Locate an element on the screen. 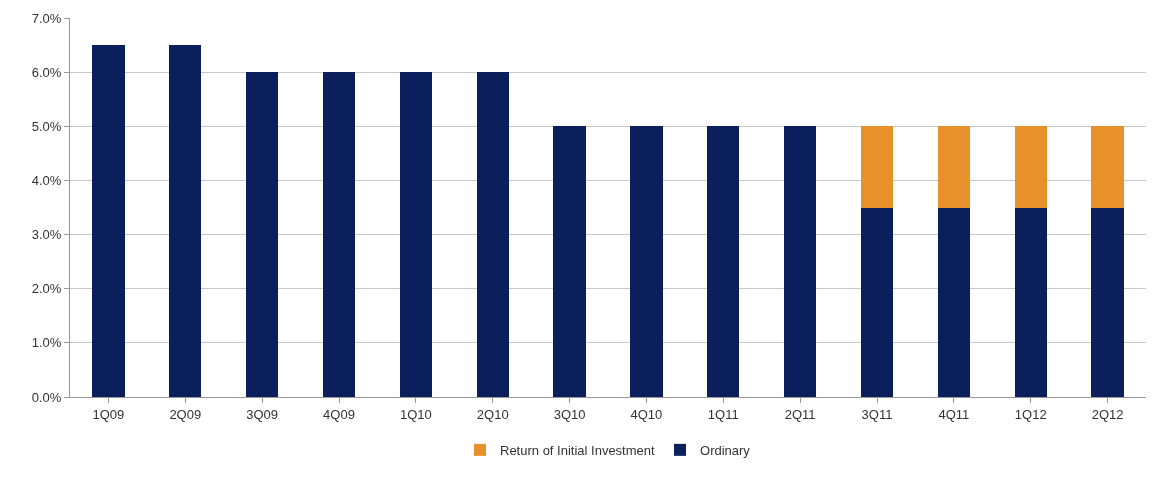  x-tick-label: 2Q11 is located at coordinates (800, 414).